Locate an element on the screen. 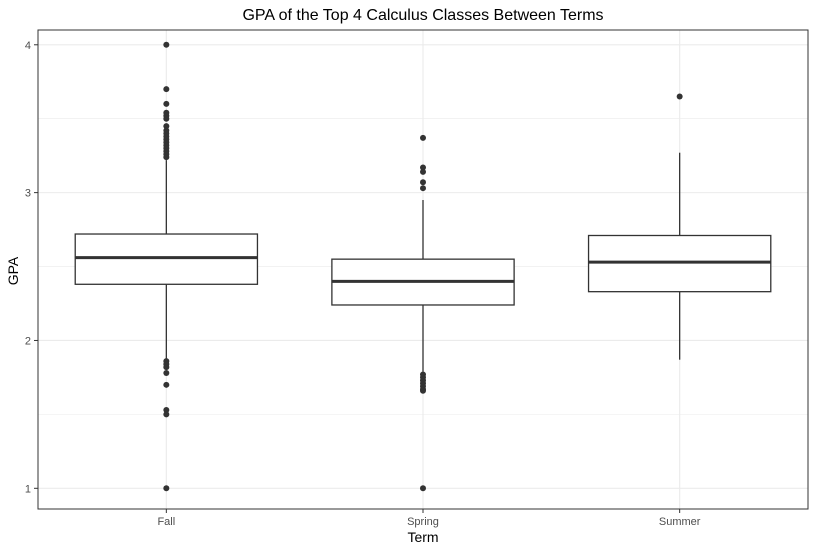  y-tick-label: 2 is located at coordinates (28, 341).